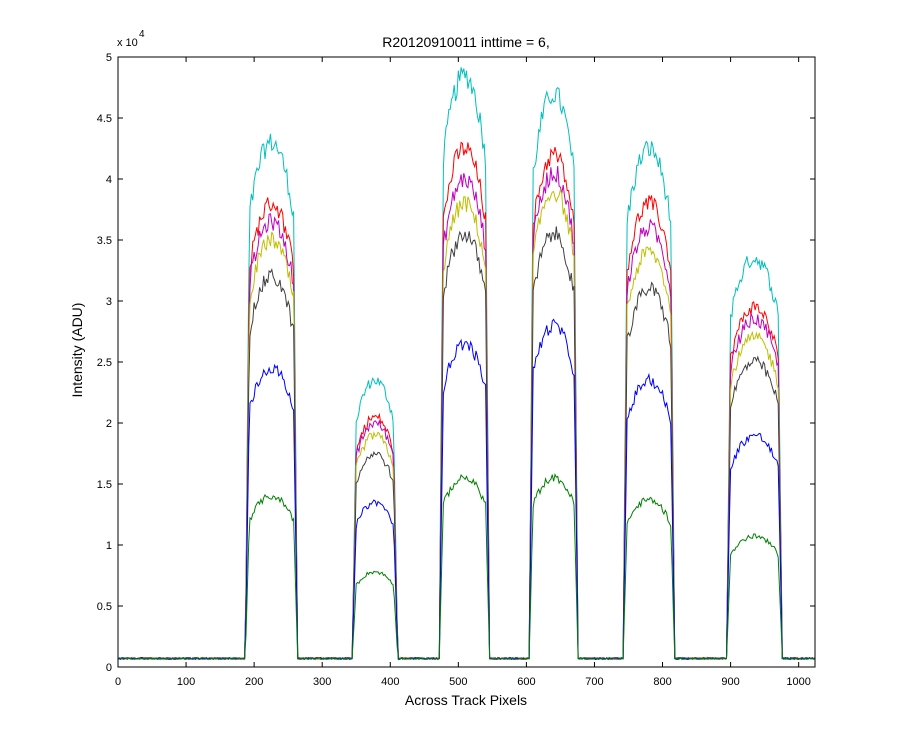 The height and width of the screenshot is (755, 900). What do you see at coordinates (662, 682) in the screenshot?
I see `x-tick-label: 800` at bounding box center [662, 682].